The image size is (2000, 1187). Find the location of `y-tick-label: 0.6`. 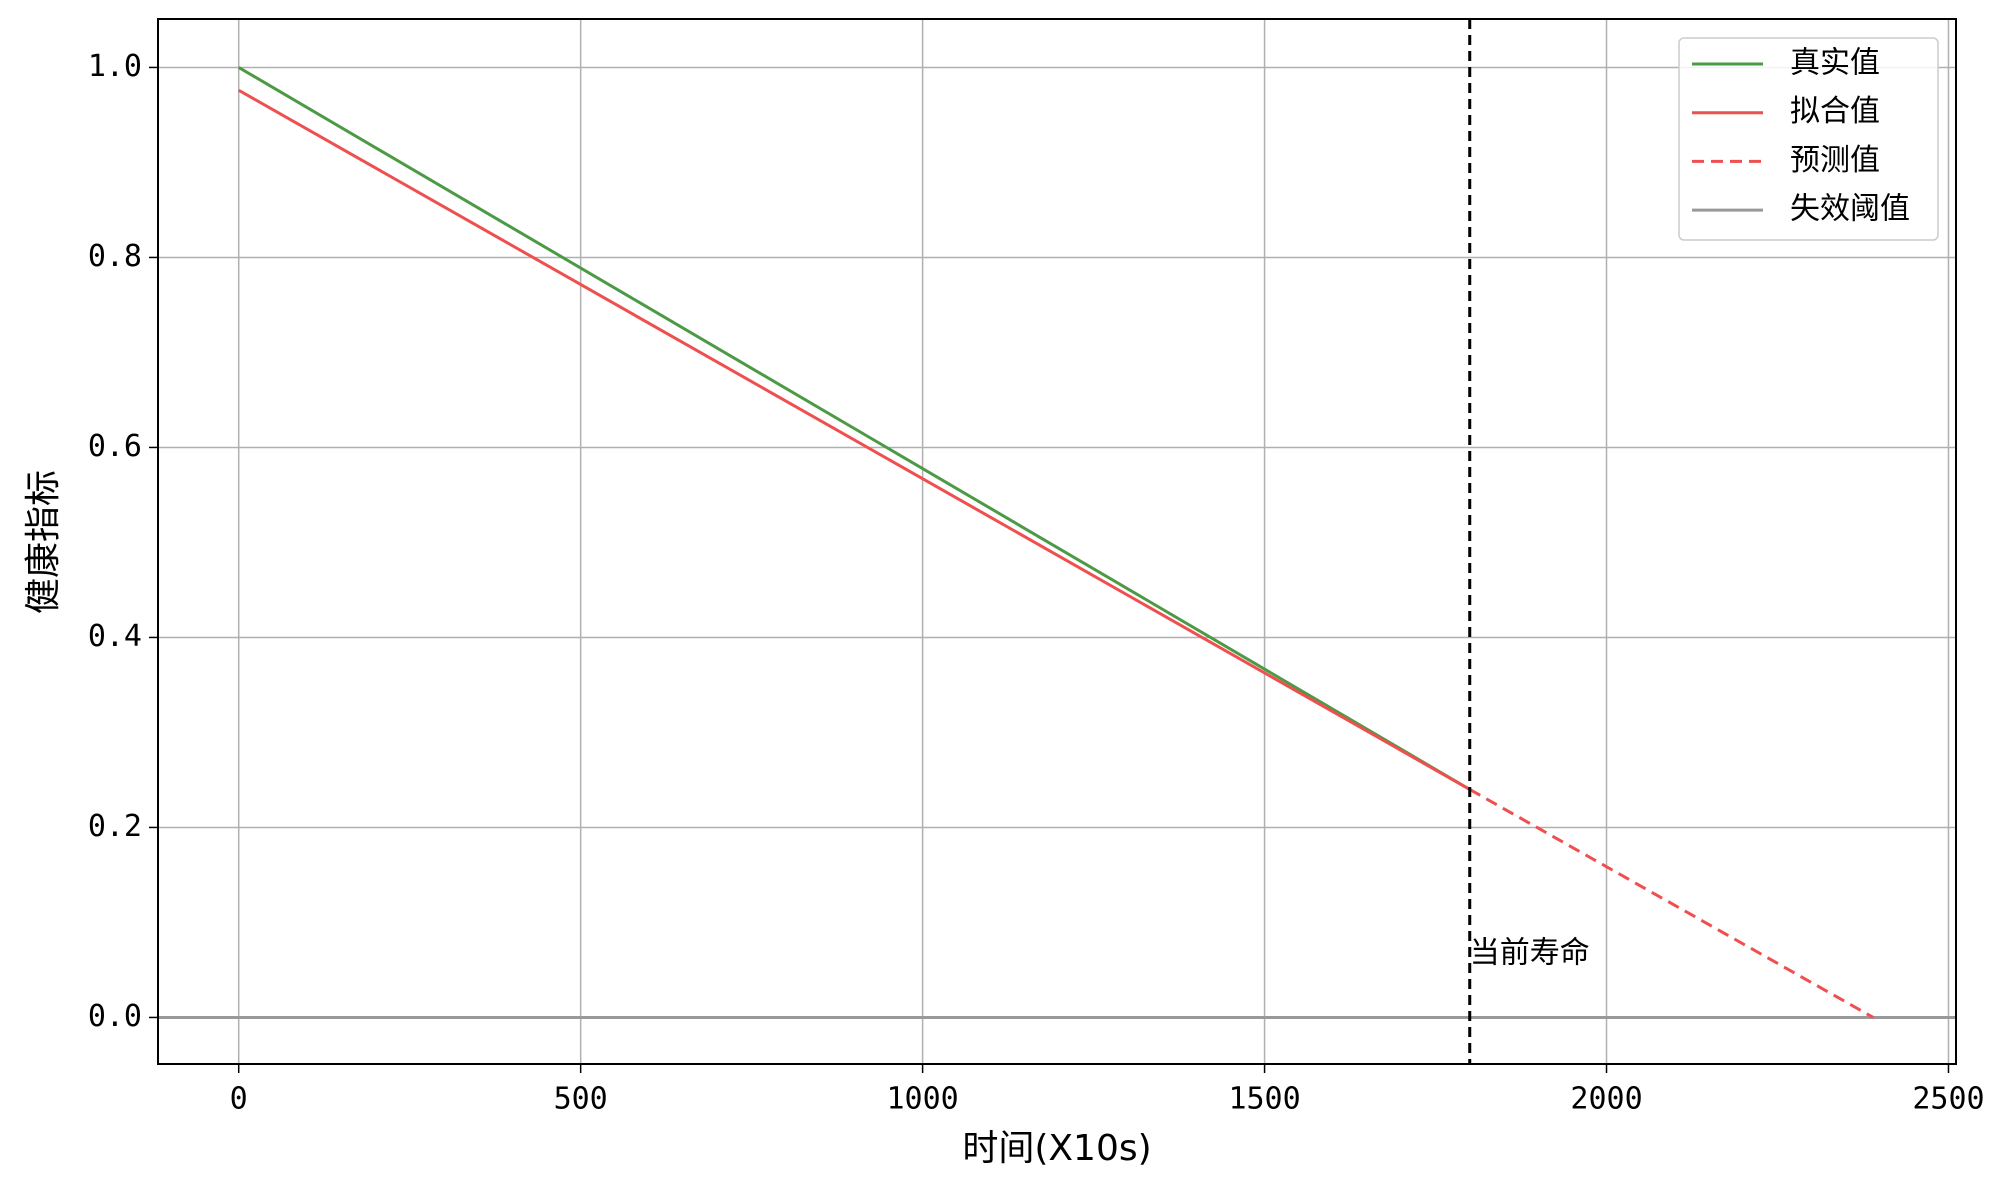

y-tick-label: 0.6 is located at coordinates (115, 446).